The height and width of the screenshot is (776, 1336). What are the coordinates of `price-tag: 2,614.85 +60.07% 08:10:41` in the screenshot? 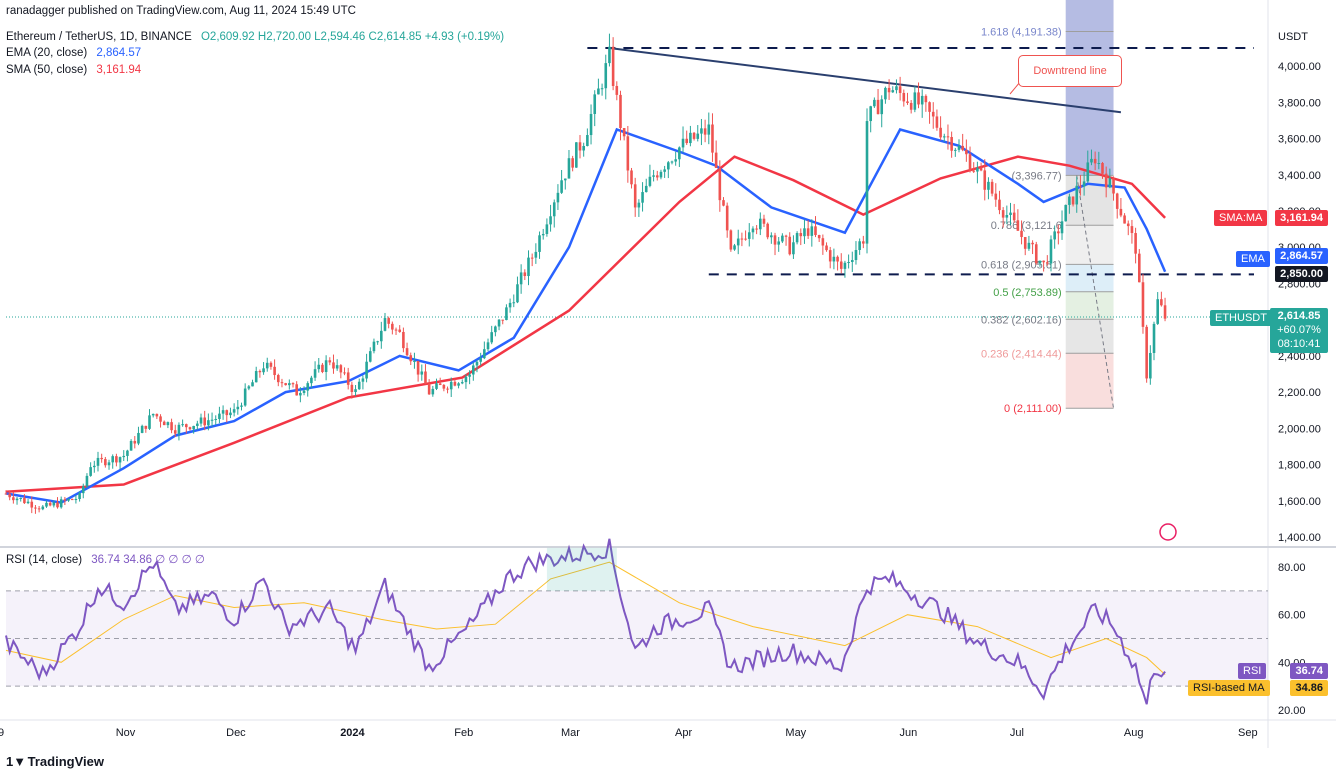 It's located at (1299, 330).